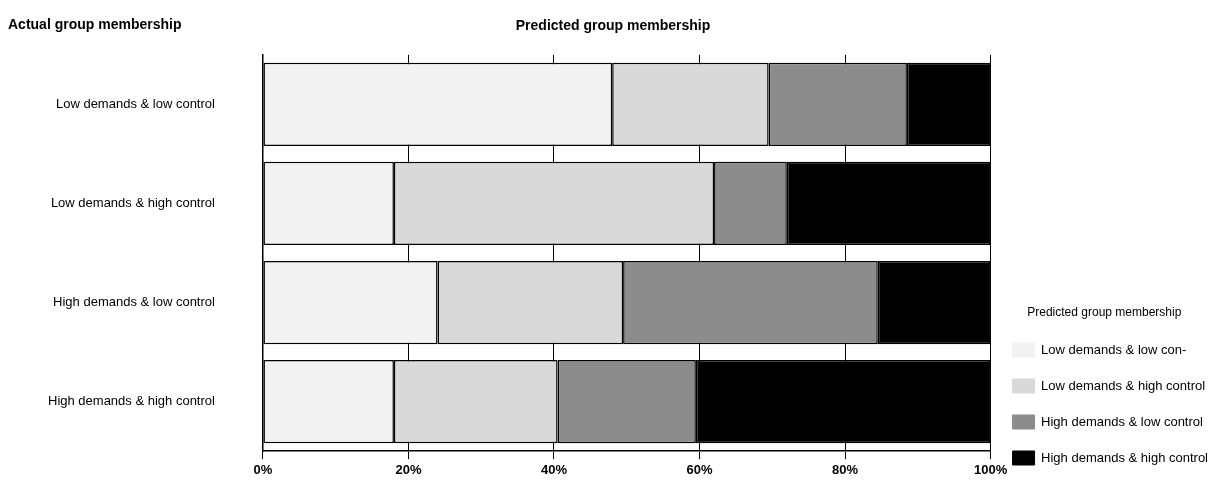  I want to click on legend-label: Low demands & high control, so click(1123, 385).